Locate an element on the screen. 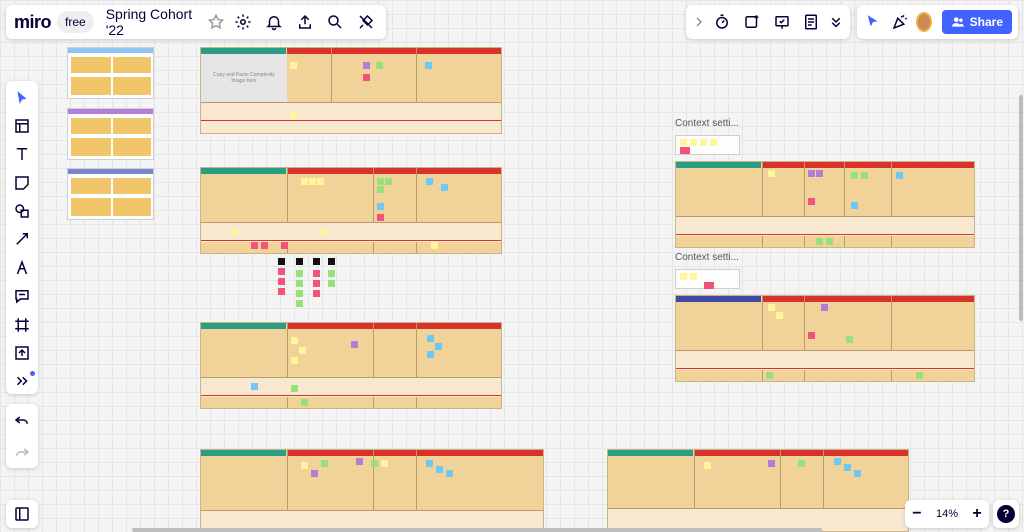 This screenshot has width=1024, height=532. notification-bell-icon is located at coordinates (274, 22).